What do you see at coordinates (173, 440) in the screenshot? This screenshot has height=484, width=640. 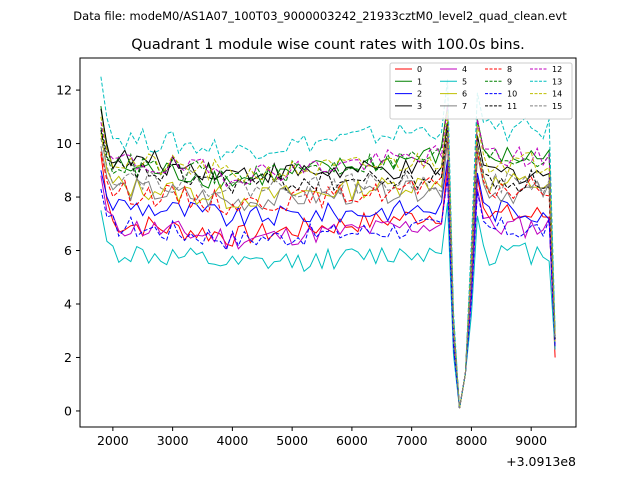 I see `x-tick-label: 3000` at bounding box center [173, 440].